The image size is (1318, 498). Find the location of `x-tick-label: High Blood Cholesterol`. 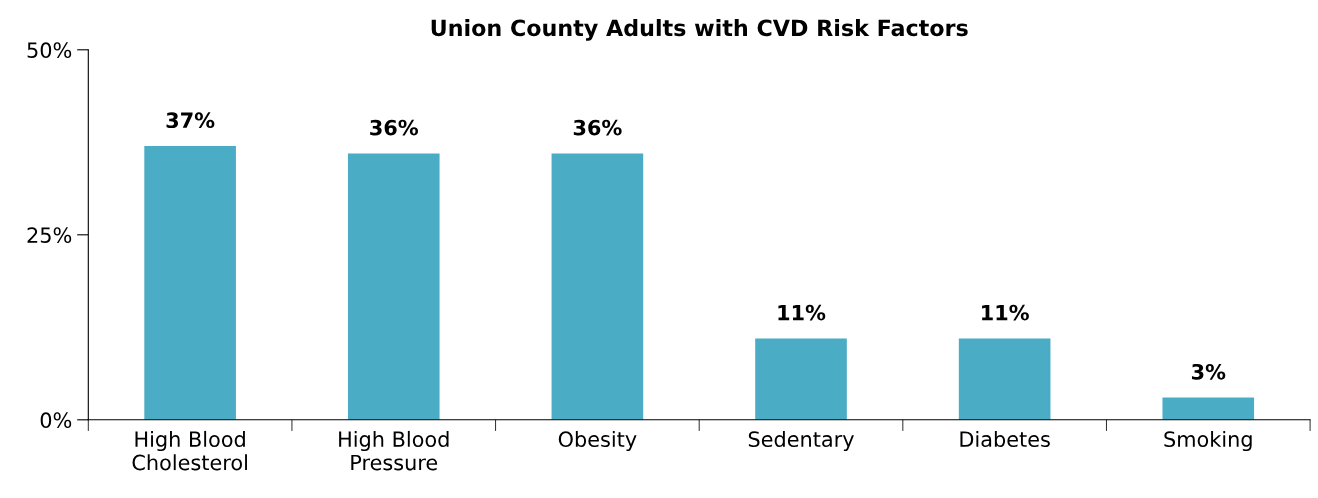

x-tick-label: High Blood Cholesterol is located at coordinates (189, 450).